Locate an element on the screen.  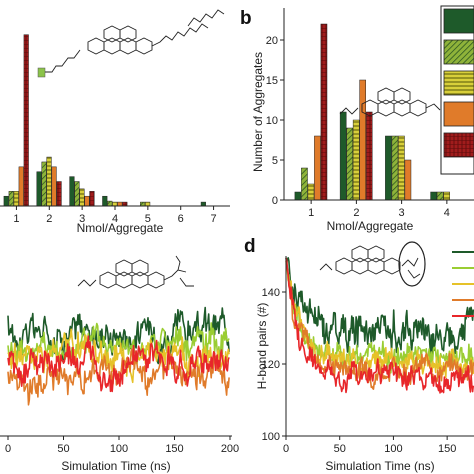
panel-d-molecule is located at coordinates (372, 264).